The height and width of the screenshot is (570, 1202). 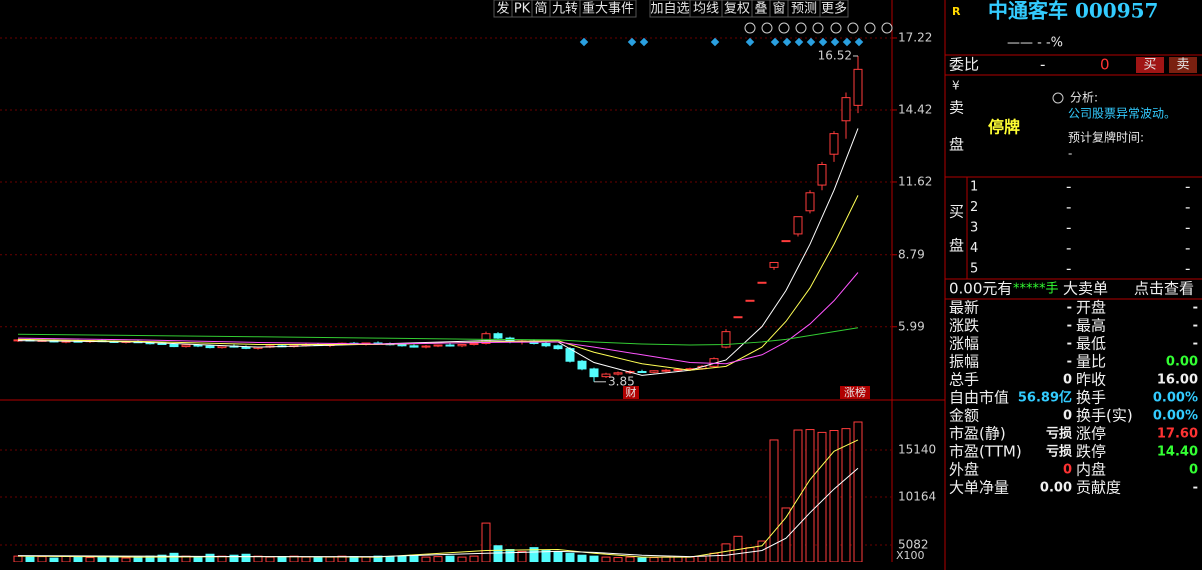 What do you see at coordinates (737, 9) in the screenshot?
I see `toolbar-label: 复权` at bounding box center [737, 9].